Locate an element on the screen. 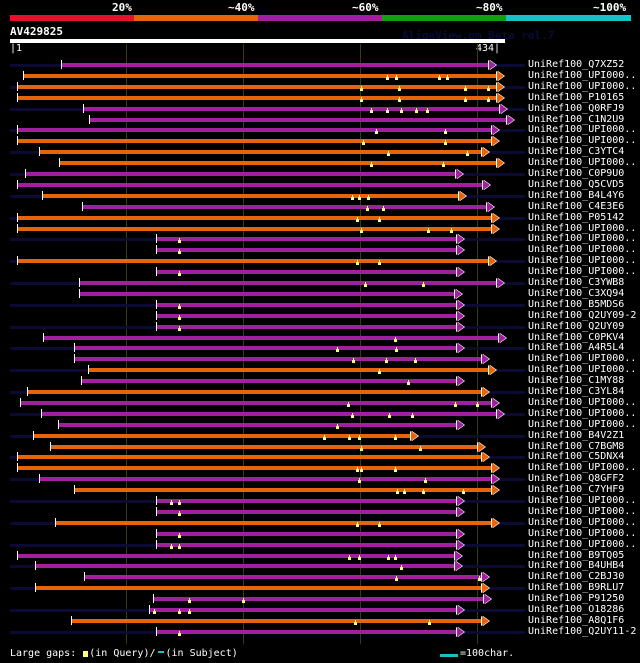 The height and width of the screenshot is (663, 640). alignment-row: UniRef100_B5MDS6 is located at coordinates (320, 304).